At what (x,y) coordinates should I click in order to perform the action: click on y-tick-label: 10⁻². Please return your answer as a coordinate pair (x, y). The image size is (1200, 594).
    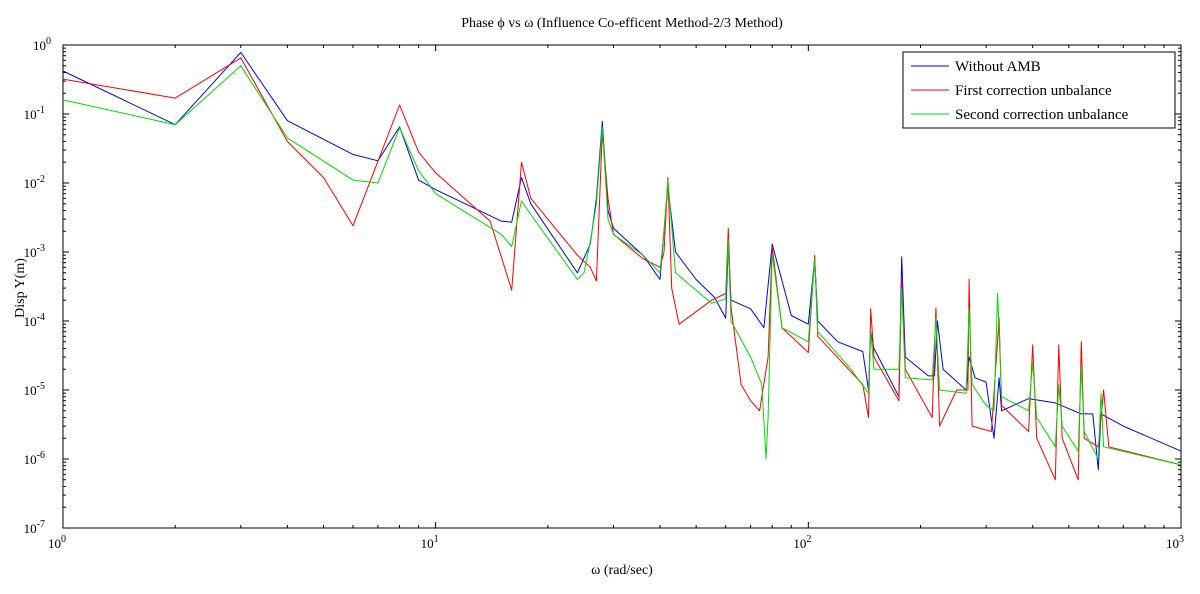
    Looking at the image, I should click on (34, 182).